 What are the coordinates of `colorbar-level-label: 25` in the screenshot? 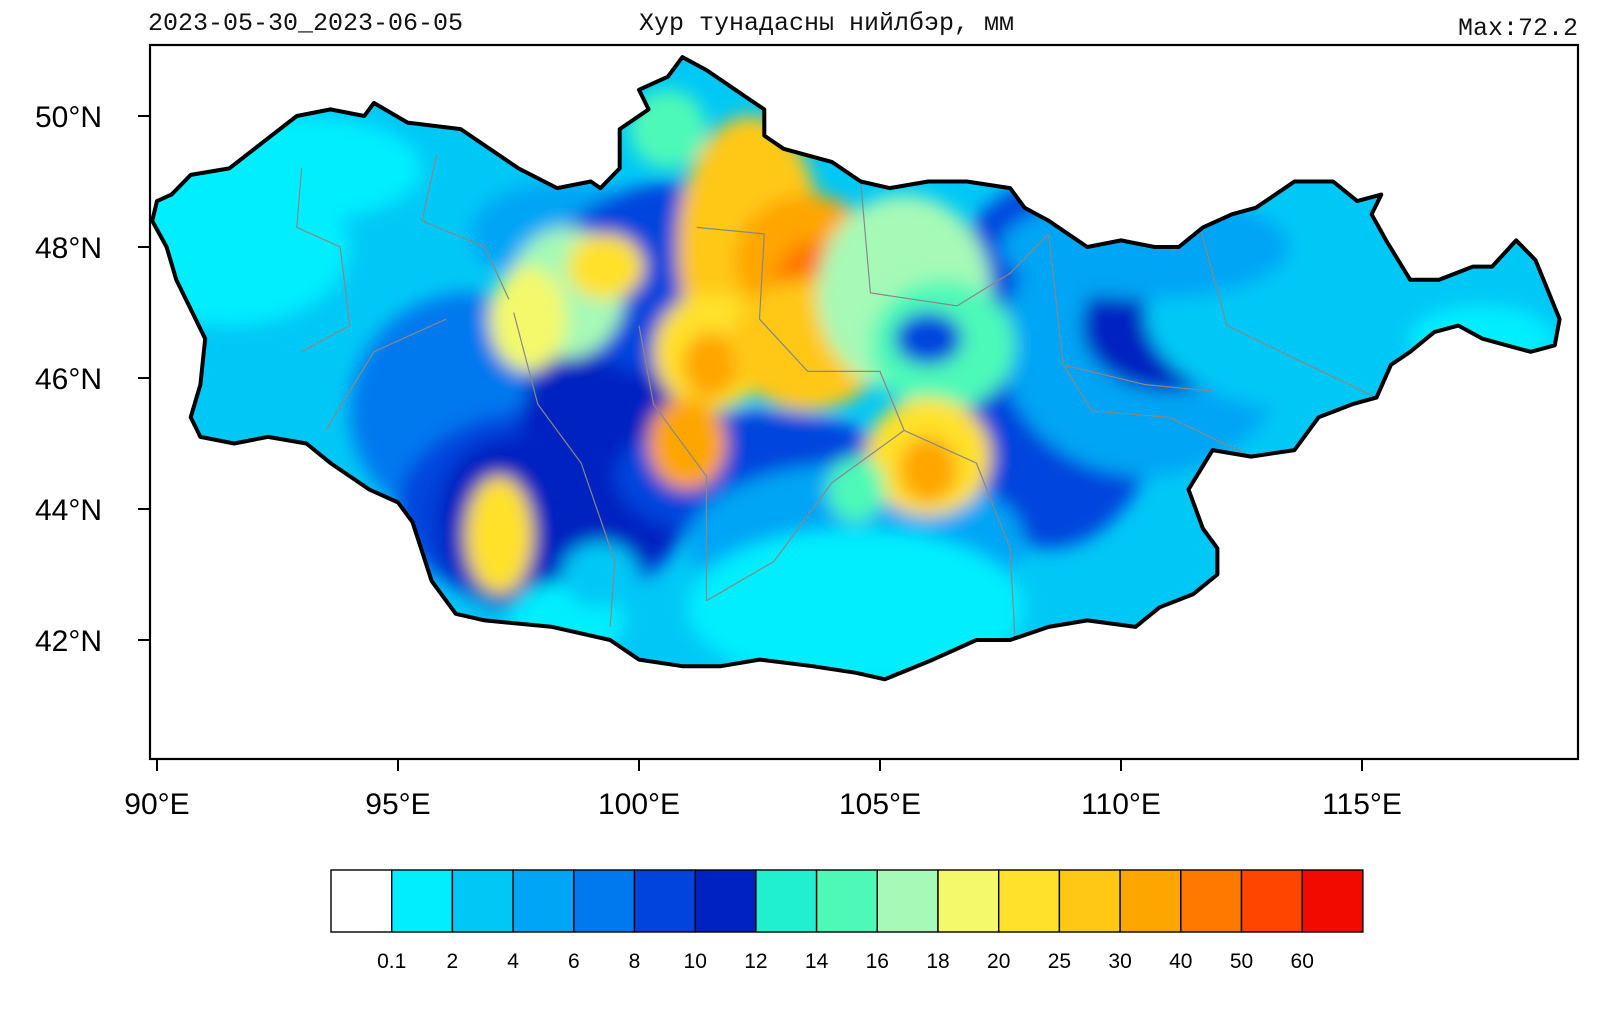 It's located at (1059, 961).